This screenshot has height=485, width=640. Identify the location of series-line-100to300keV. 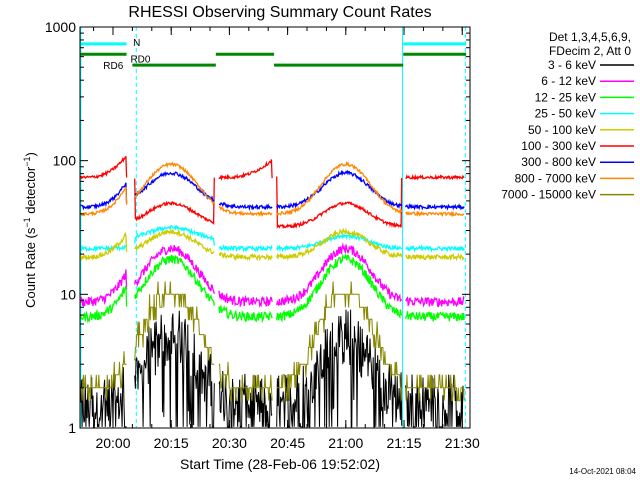
(272, 192).